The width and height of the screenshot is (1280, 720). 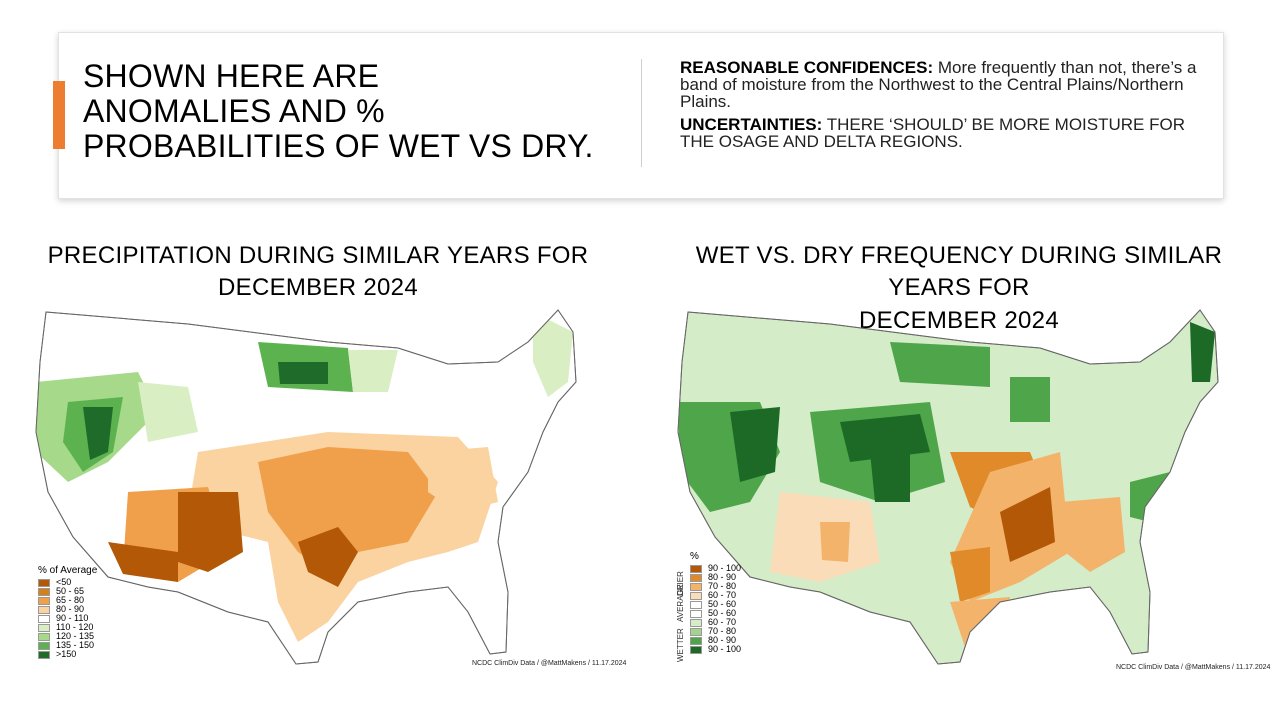 What do you see at coordinates (68, 570) in the screenshot?
I see `precip-legend-title: % of Average` at bounding box center [68, 570].